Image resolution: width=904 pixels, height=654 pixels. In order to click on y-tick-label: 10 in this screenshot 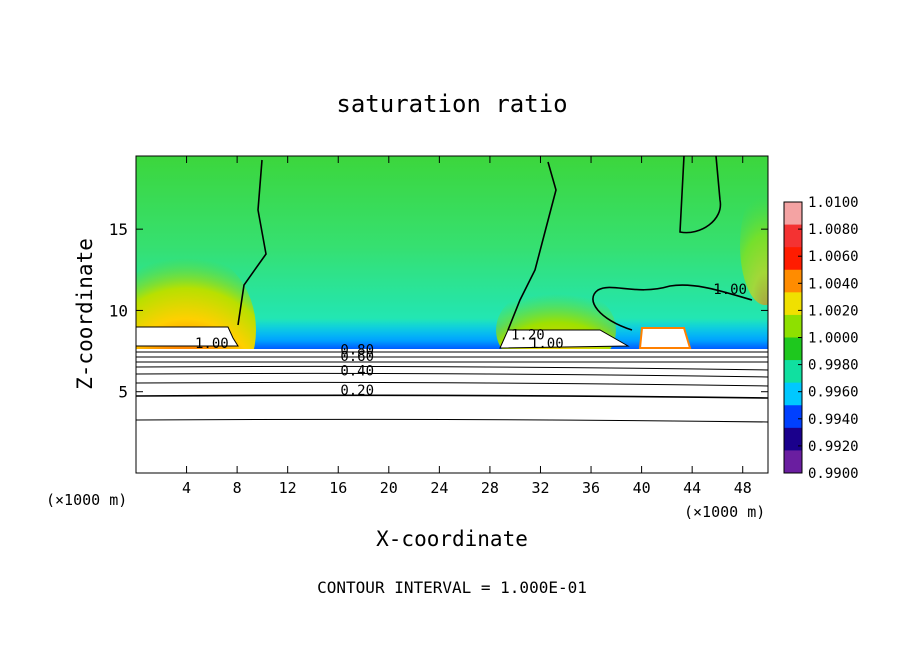, I will do `click(118, 310)`.